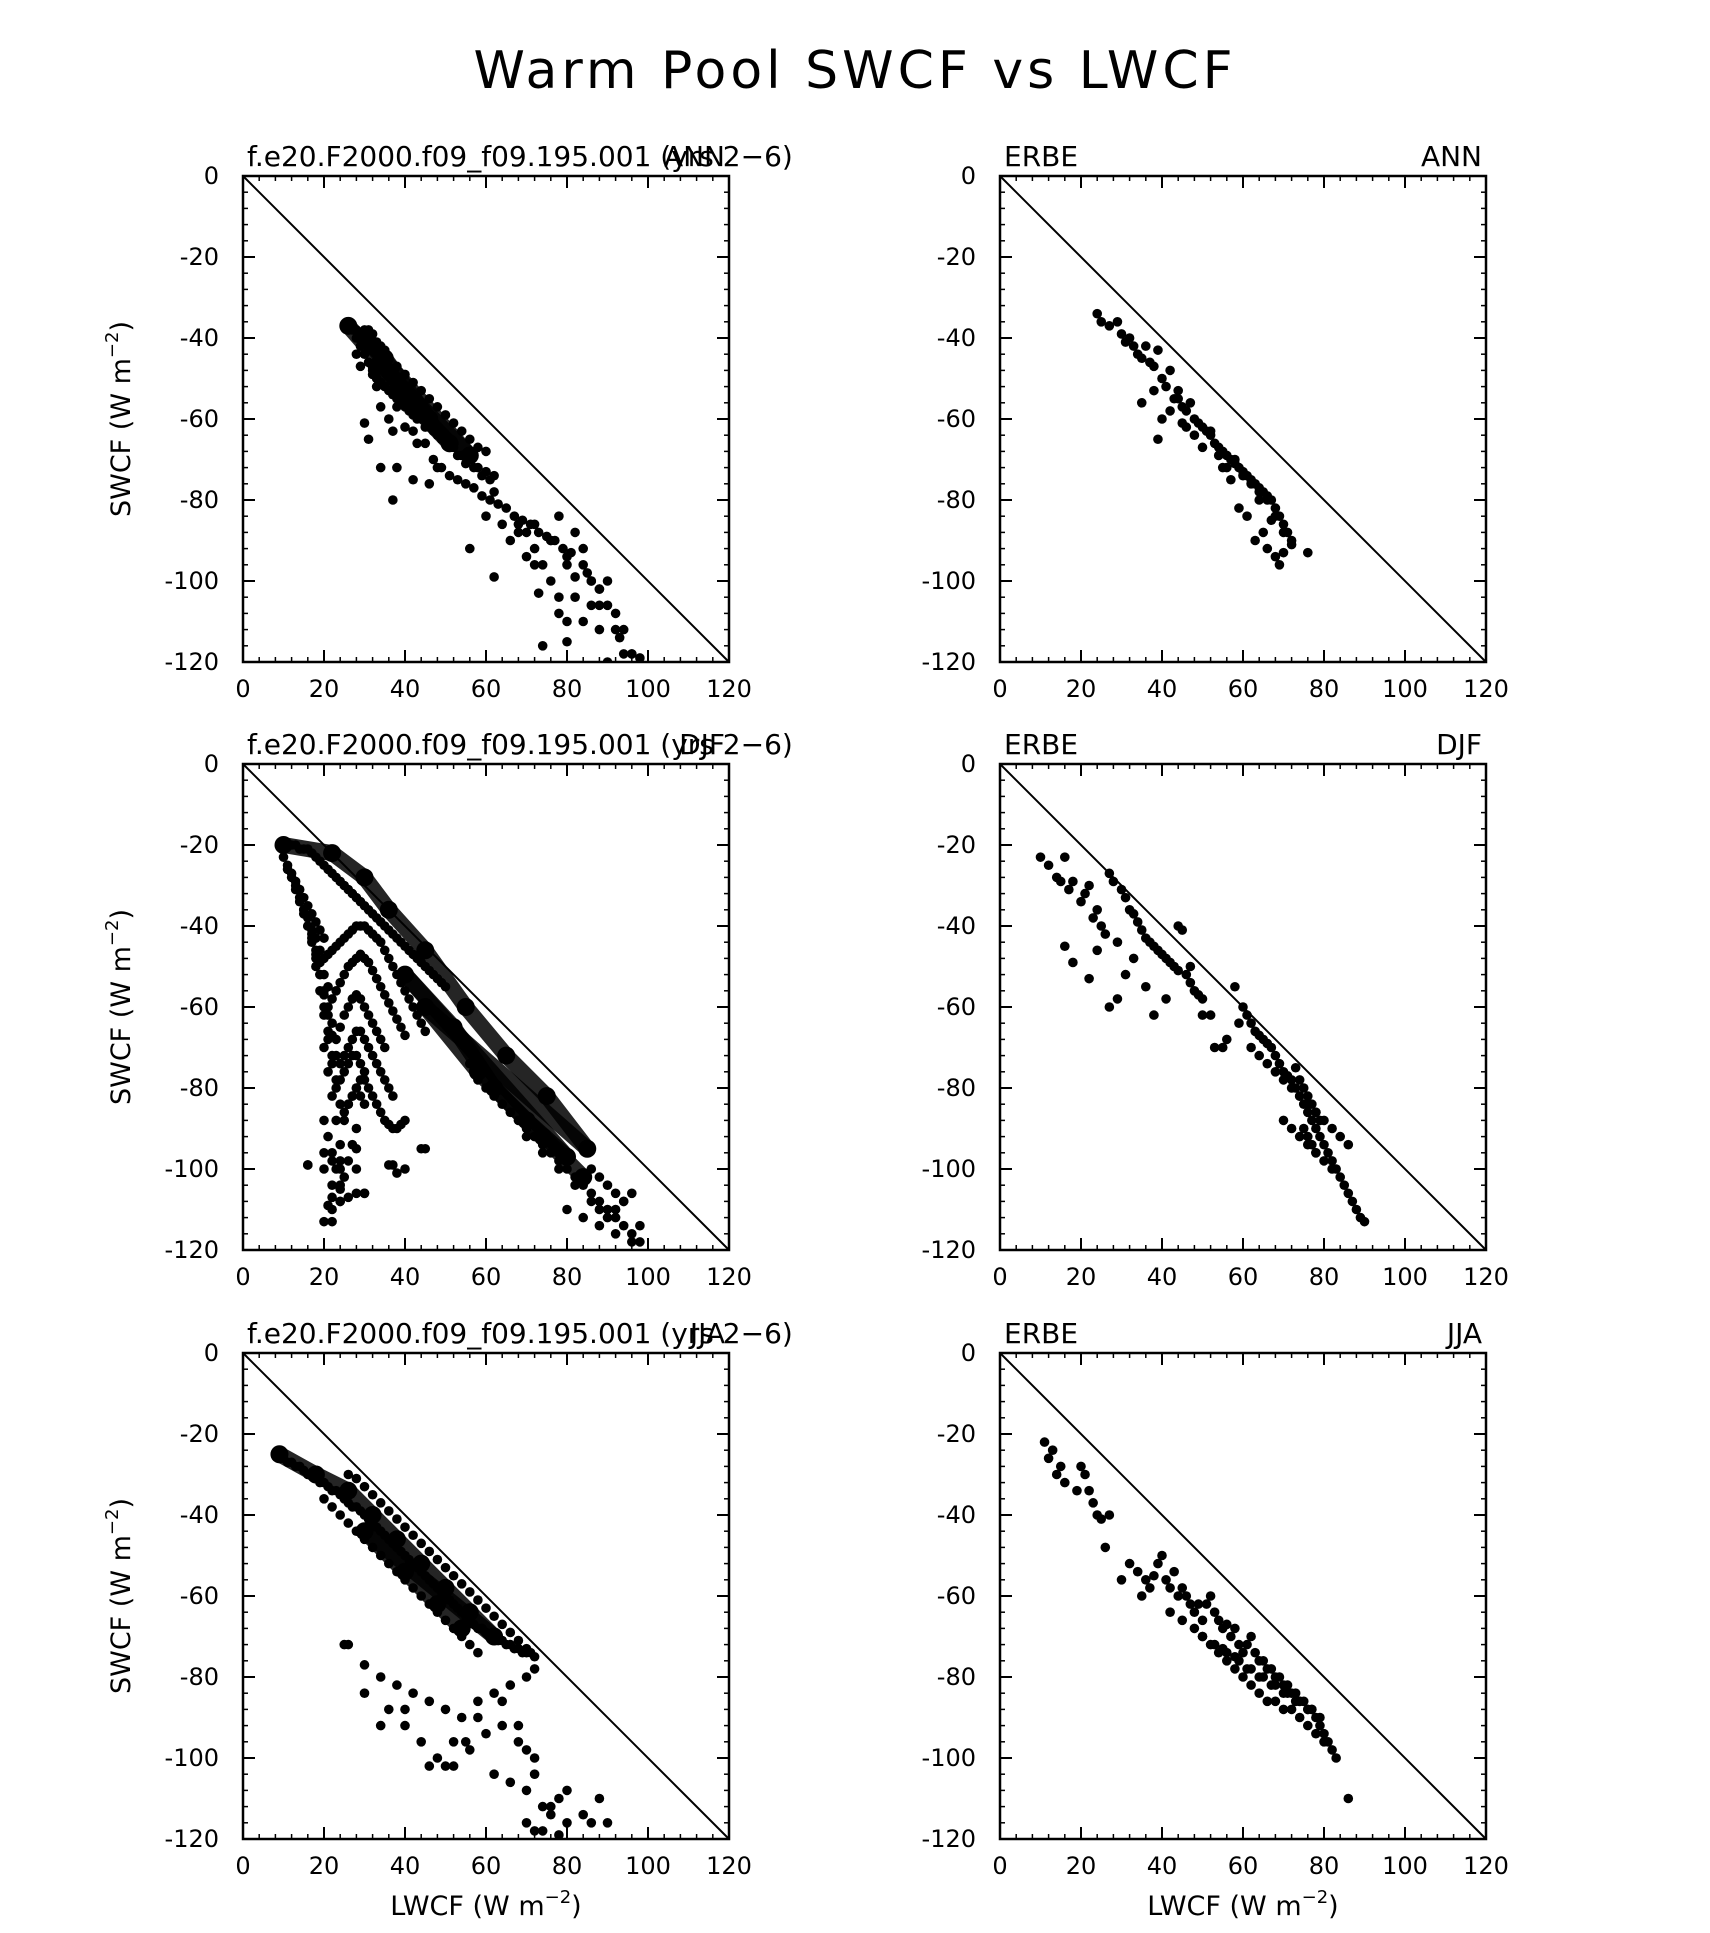  I want to click on y-tick-label: -80, so click(956, 1677).